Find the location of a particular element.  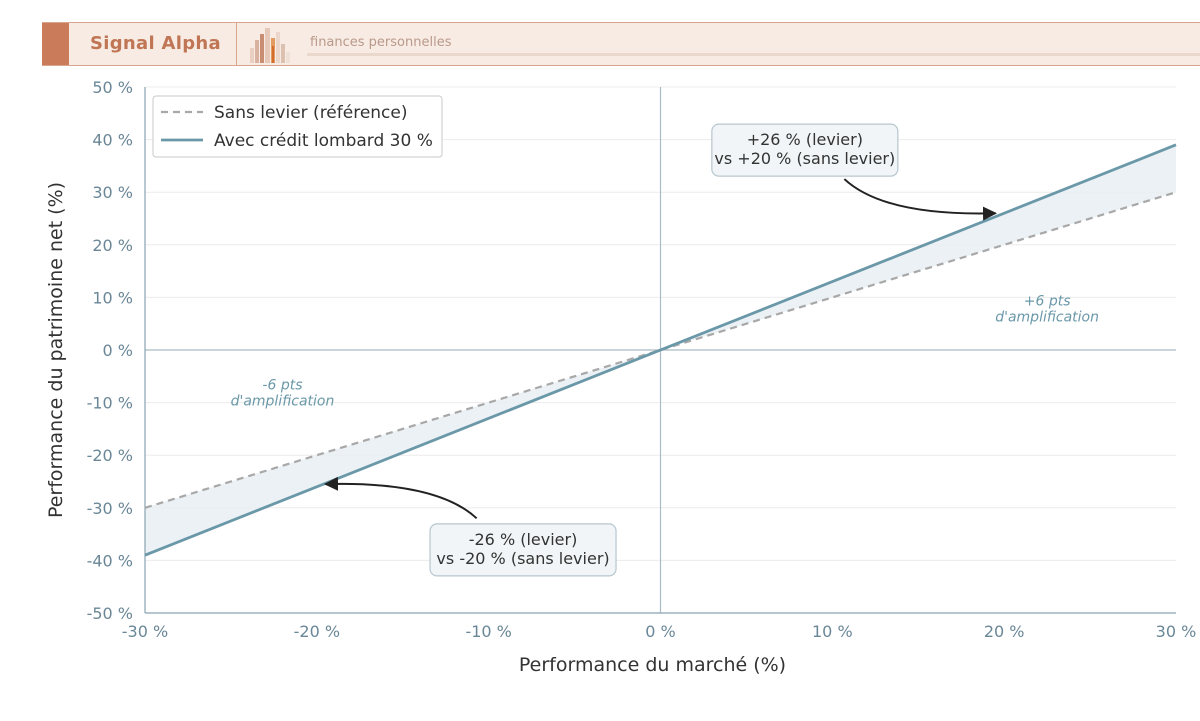

annotation-text: vs -20 % (sans levier) is located at coordinates (522, 558).